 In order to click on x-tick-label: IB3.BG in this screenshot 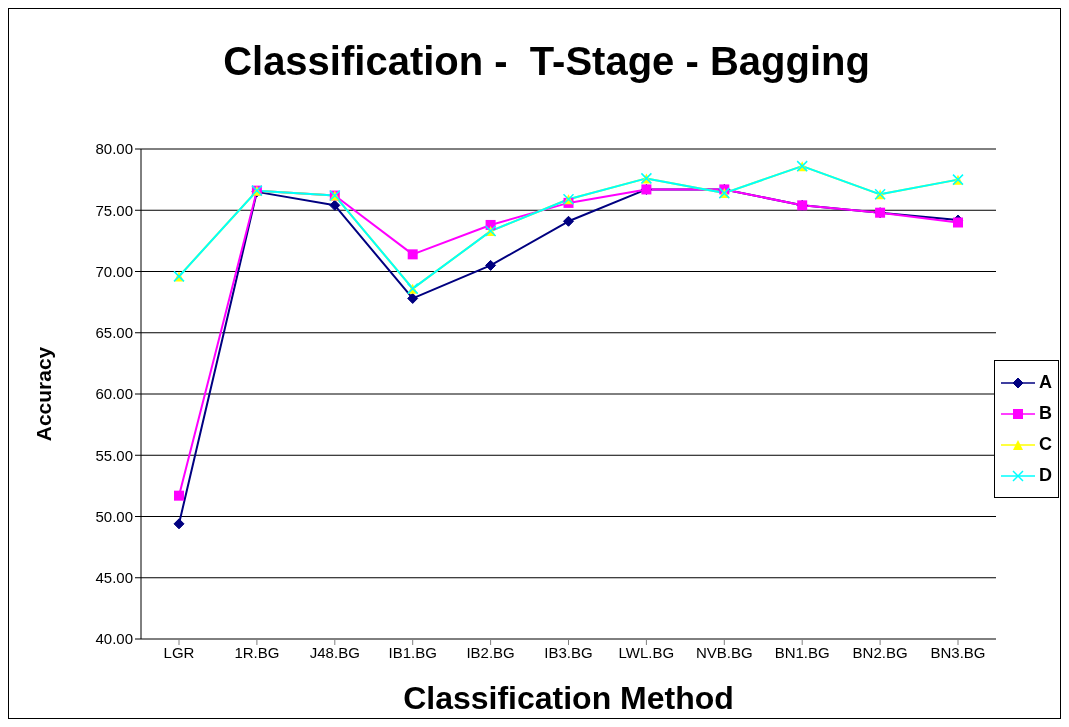, I will do `click(568, 652)`.